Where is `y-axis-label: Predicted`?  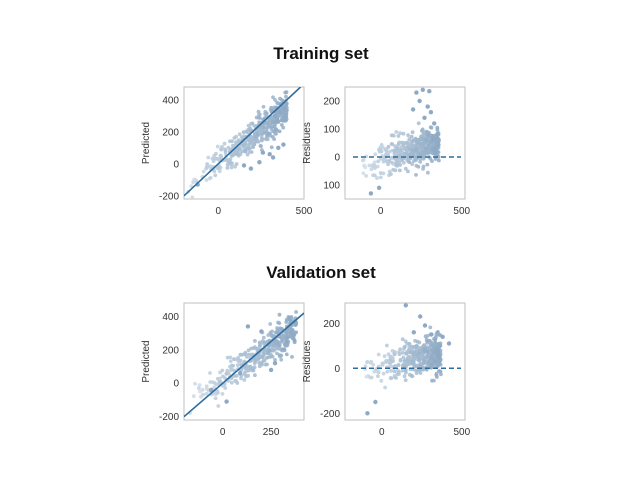
y-axis-label: Predicted is located at coordinates (146, 361).